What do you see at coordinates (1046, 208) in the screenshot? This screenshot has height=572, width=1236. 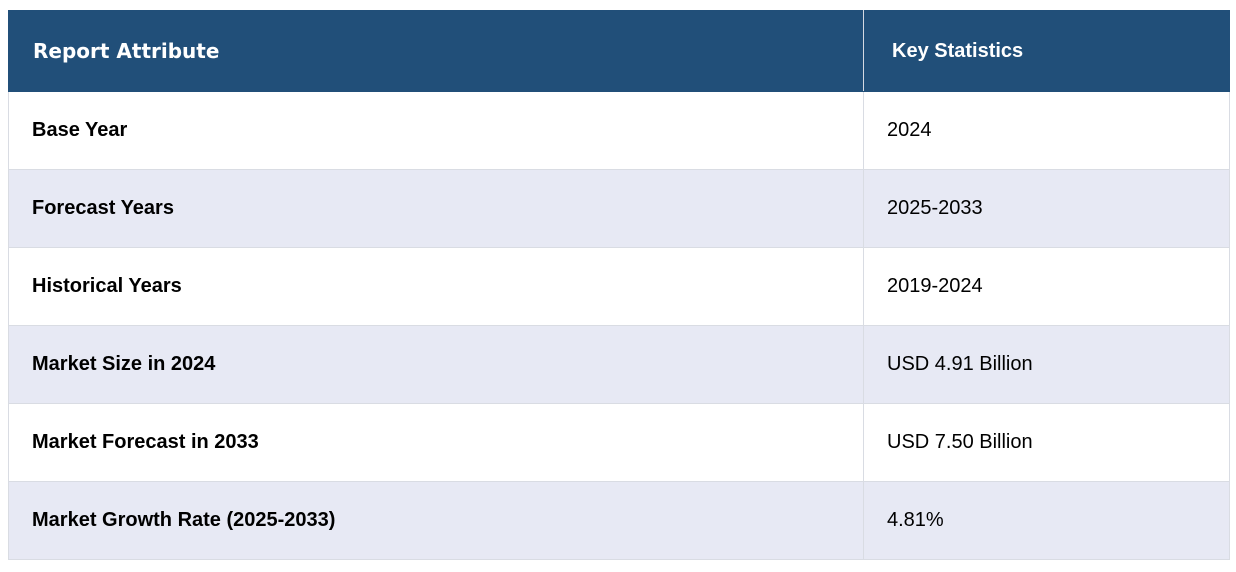 I see `value-cell: 2025-2033` at bounding box center [1046, 208].